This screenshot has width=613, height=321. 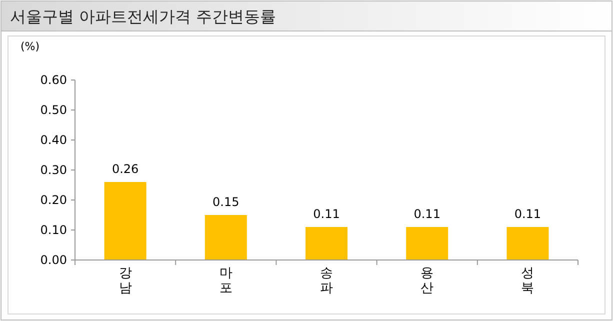 I want to click on y-tick-label: 0.00, so click(x=53, y=260).